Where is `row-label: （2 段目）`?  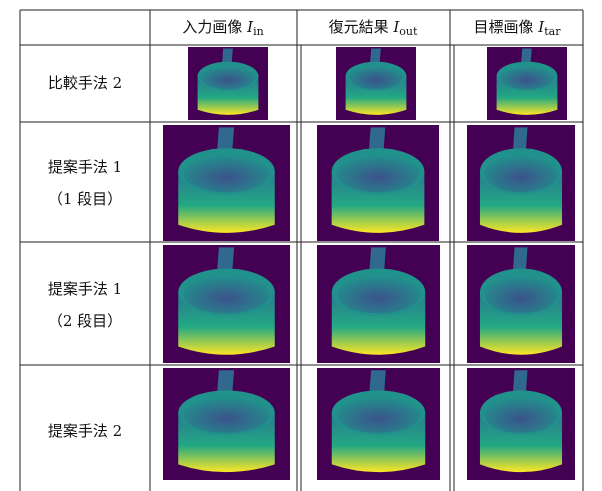
row-label: （2 段目） is located at coordinates (85, 321).